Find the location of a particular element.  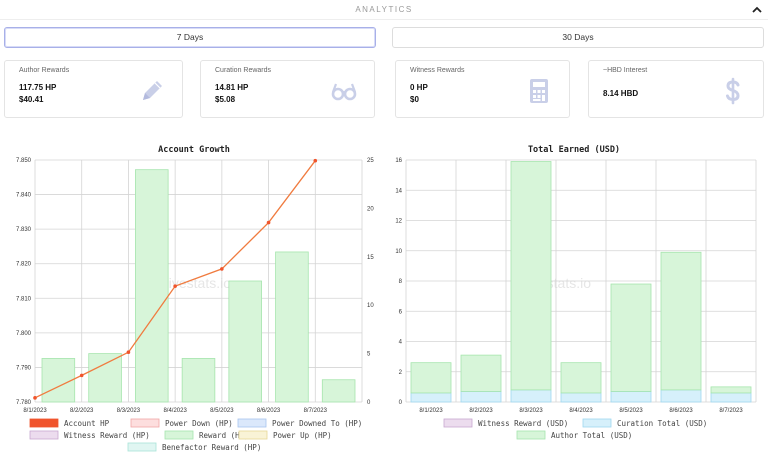

chevron-up-icon is located at coordinates (757, 10).